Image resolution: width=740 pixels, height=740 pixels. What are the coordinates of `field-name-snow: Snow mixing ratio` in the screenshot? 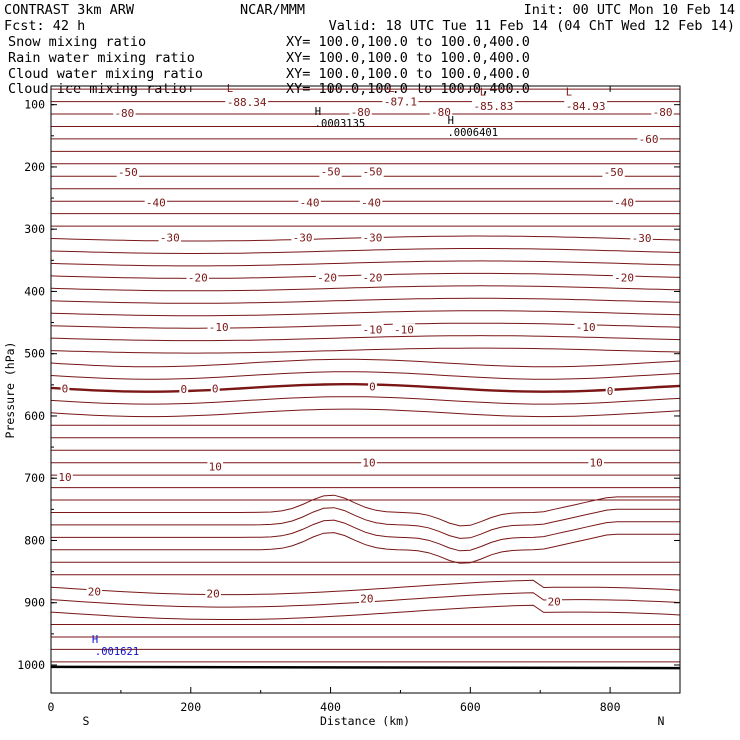 It's located at (77, 42).